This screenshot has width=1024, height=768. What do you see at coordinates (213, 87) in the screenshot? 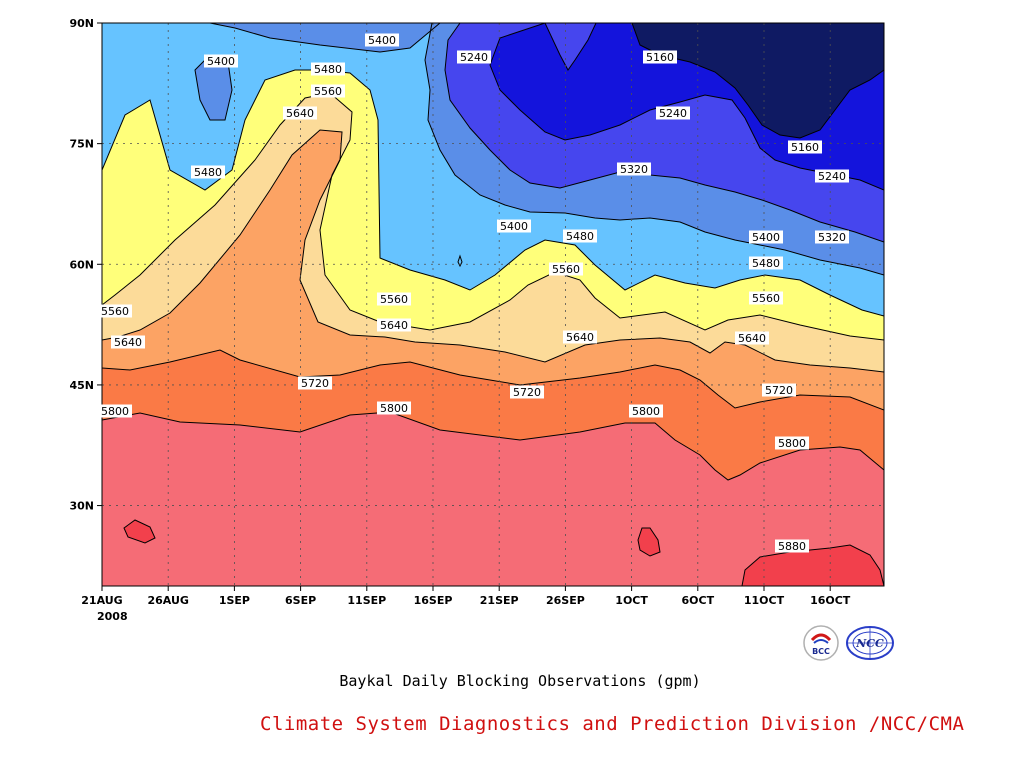
I see `band-5400-blob` at bounding box center [213, 87].